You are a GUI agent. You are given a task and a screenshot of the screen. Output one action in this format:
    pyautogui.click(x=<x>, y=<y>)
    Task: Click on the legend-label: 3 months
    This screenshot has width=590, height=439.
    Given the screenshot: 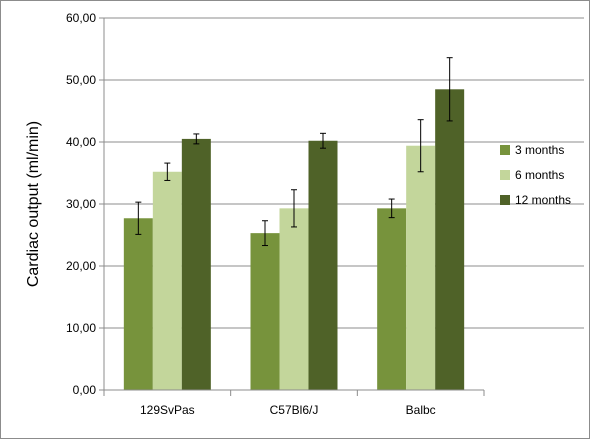 What is the action you would take?
    pyautogui.click(x=539, y=150)
    